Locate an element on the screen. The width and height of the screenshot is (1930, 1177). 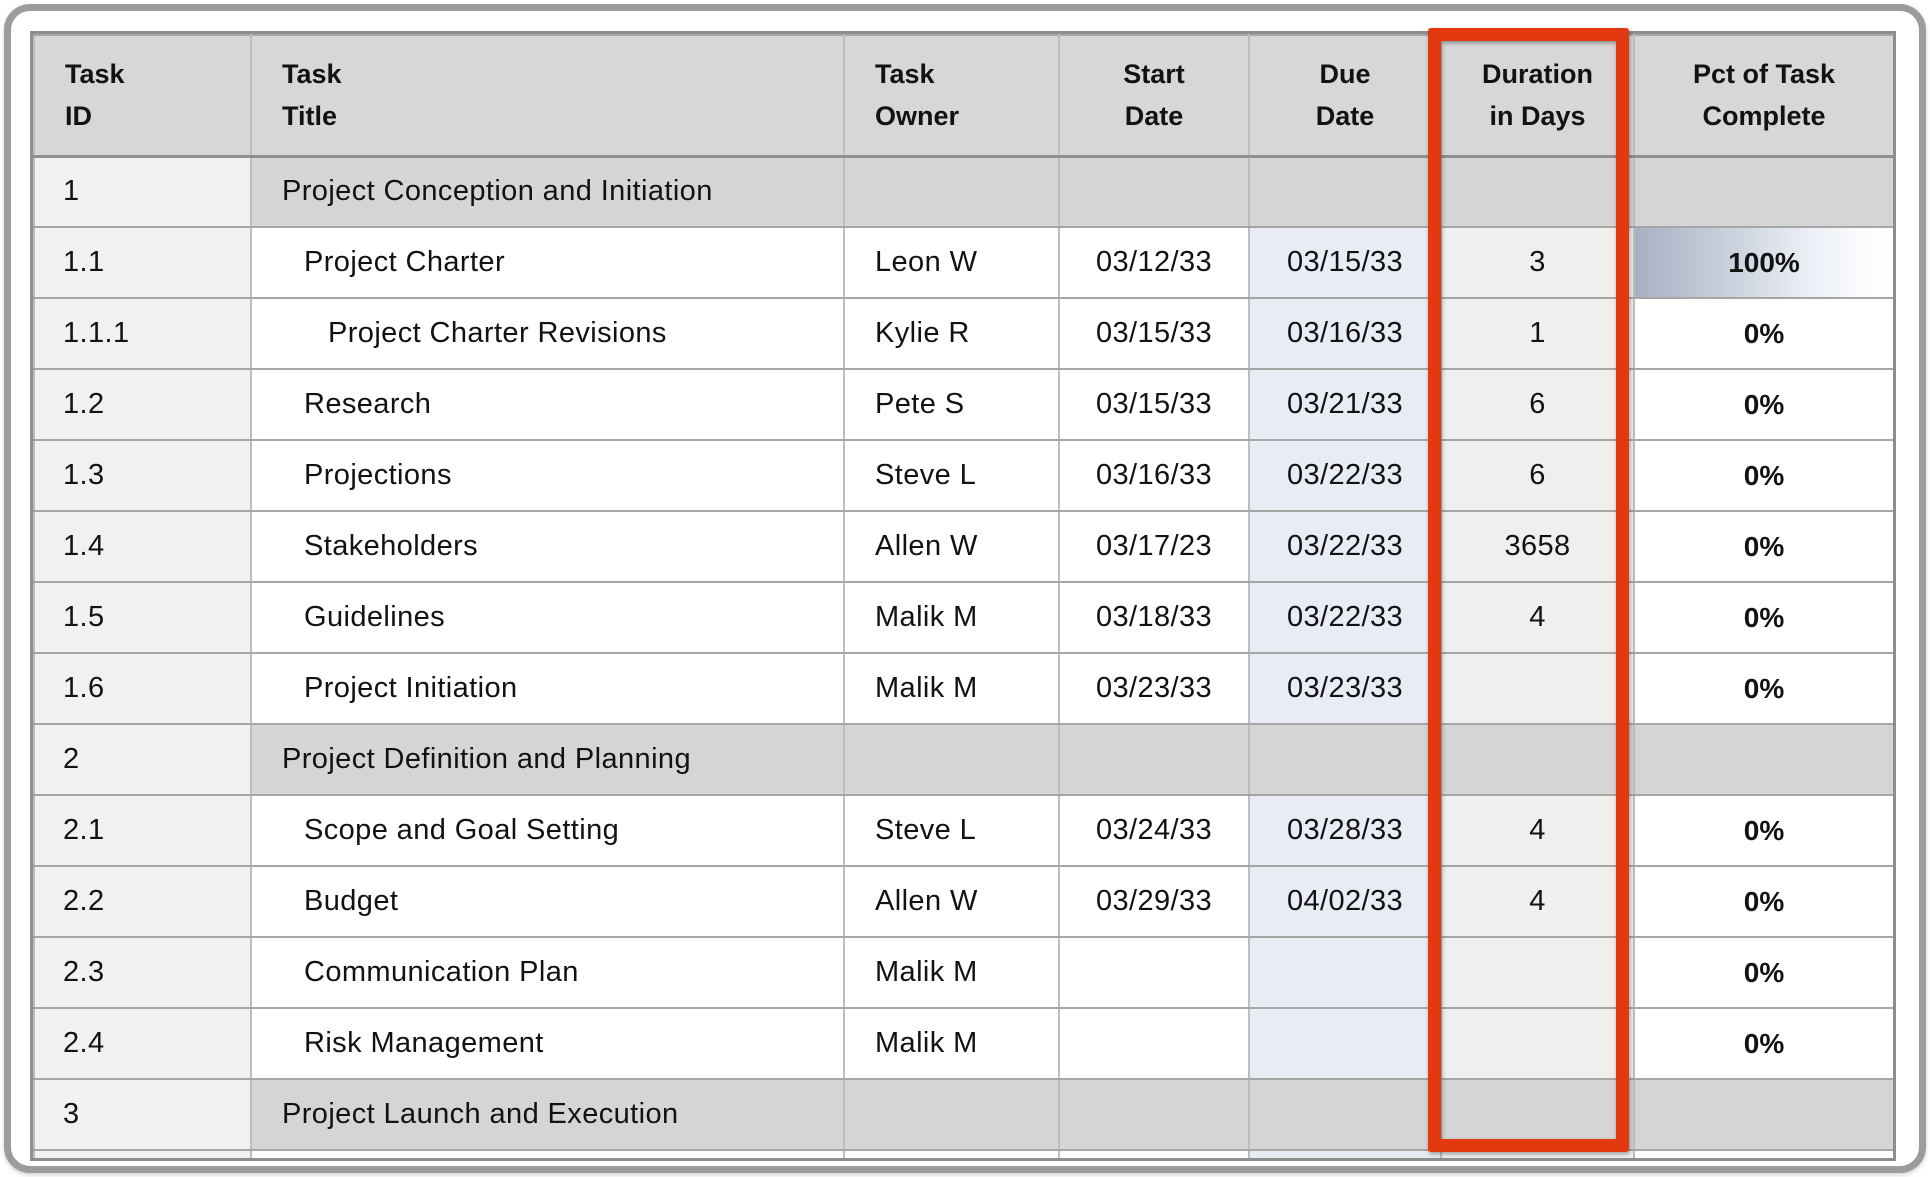
cell-id: 1.6 is located at coordinates (142, 688).